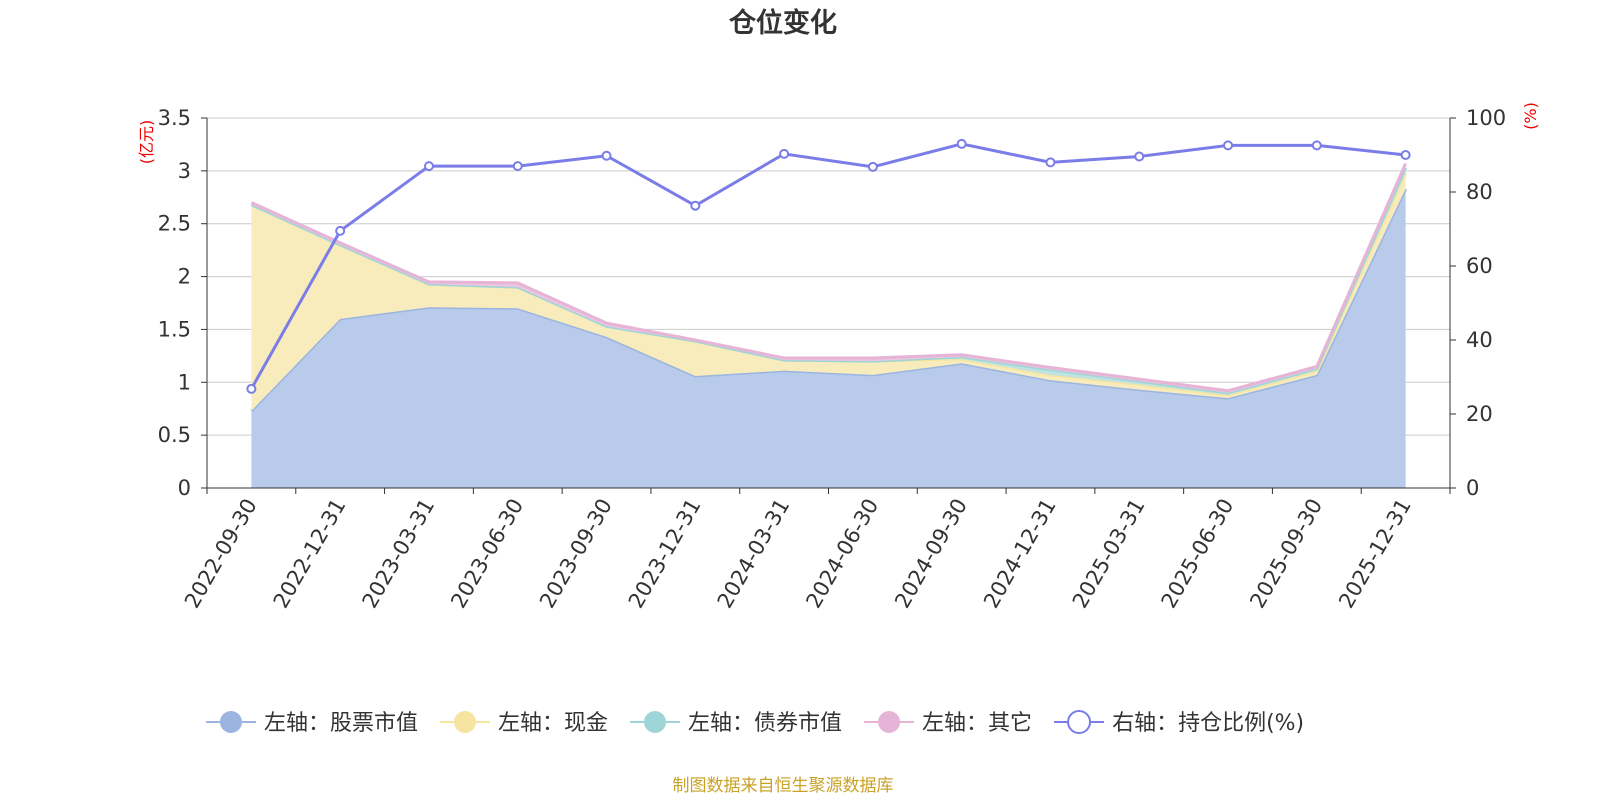  Describe the element at coordinates (782, 23) in the screenshot. I see `chart-title: 仓位变化` at that location.